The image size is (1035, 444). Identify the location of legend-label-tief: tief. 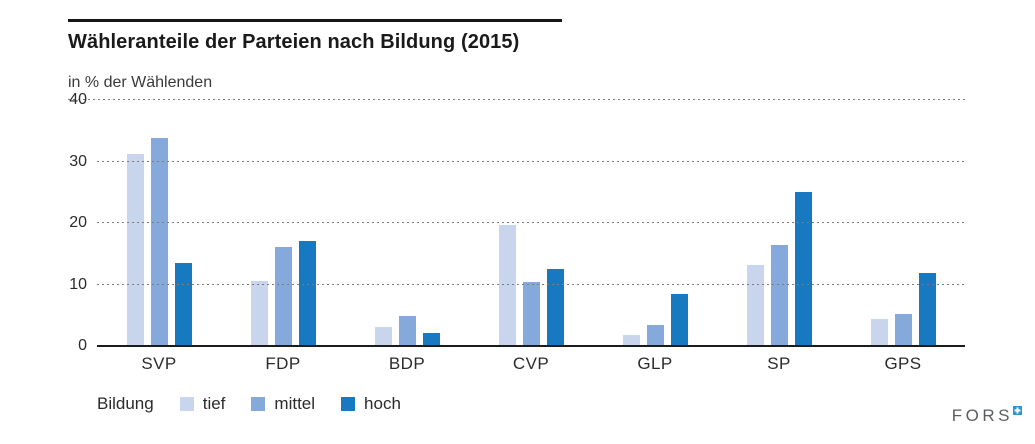
(214, 403).